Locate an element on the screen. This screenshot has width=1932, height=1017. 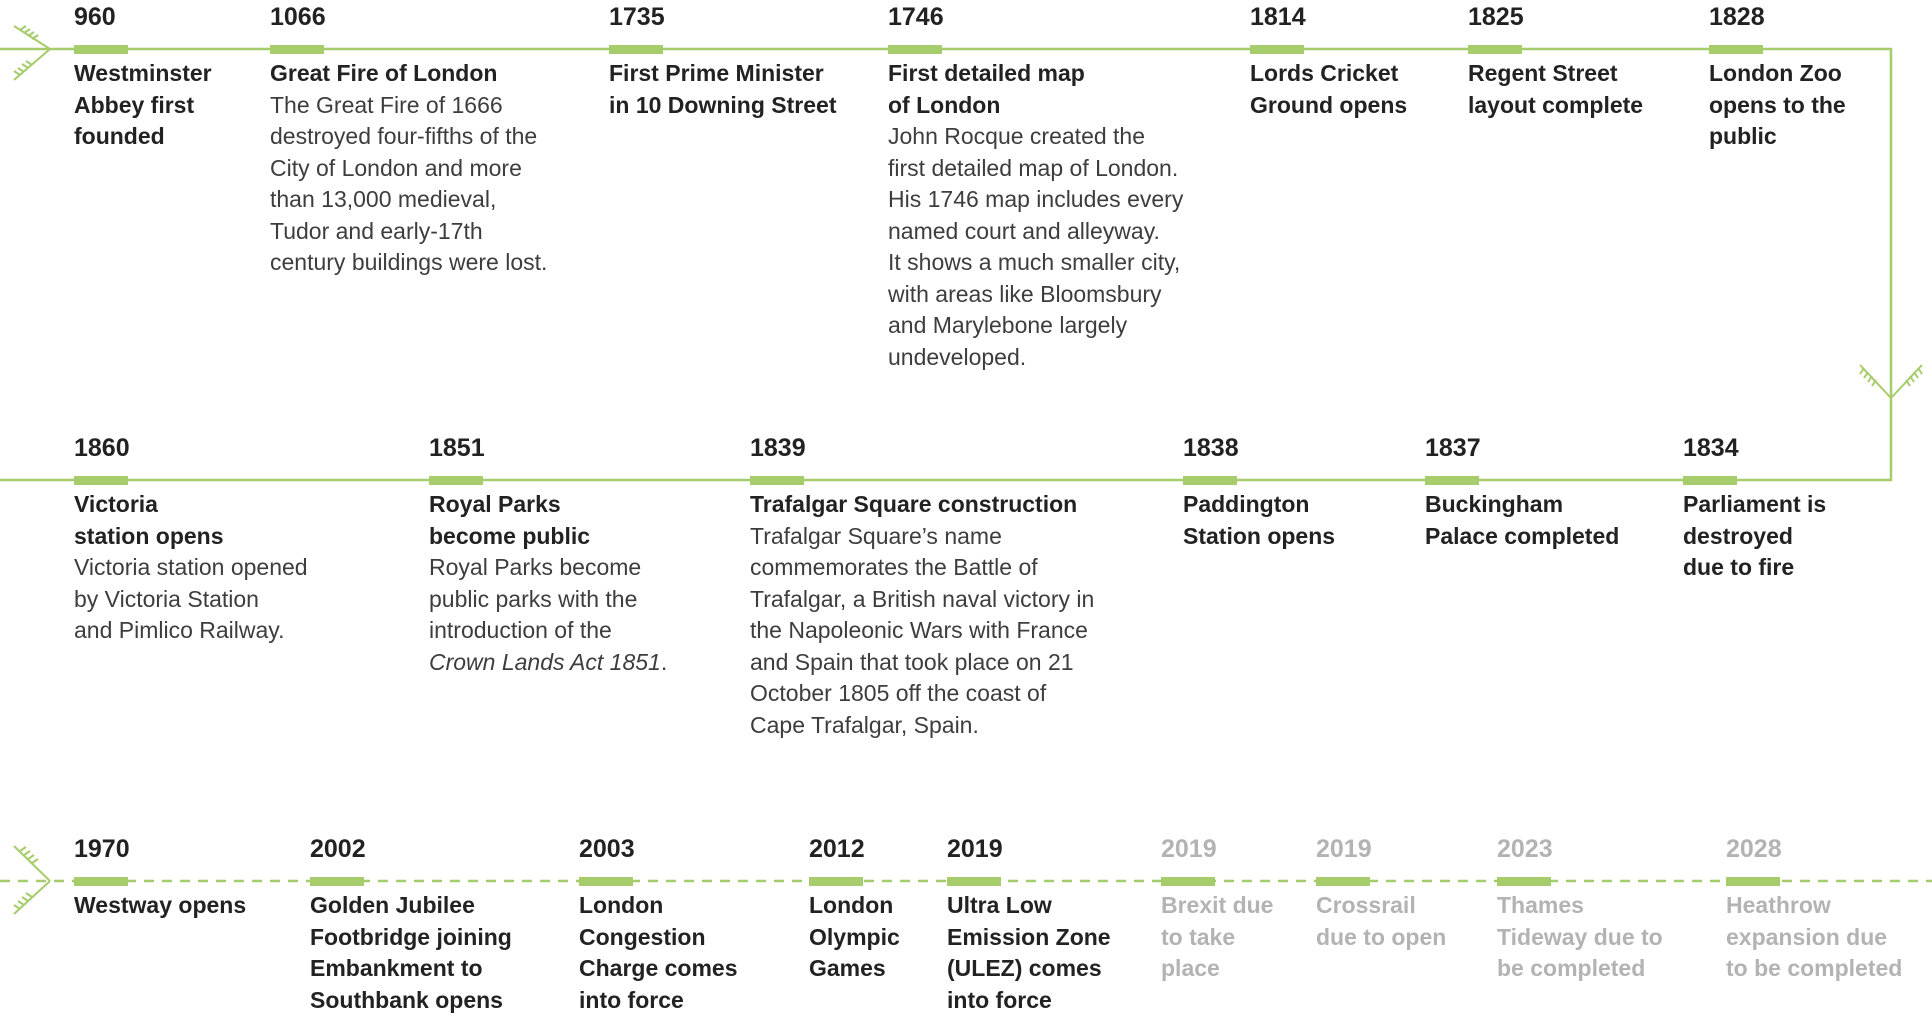
event-title: London is located at coordinates (851, 905).